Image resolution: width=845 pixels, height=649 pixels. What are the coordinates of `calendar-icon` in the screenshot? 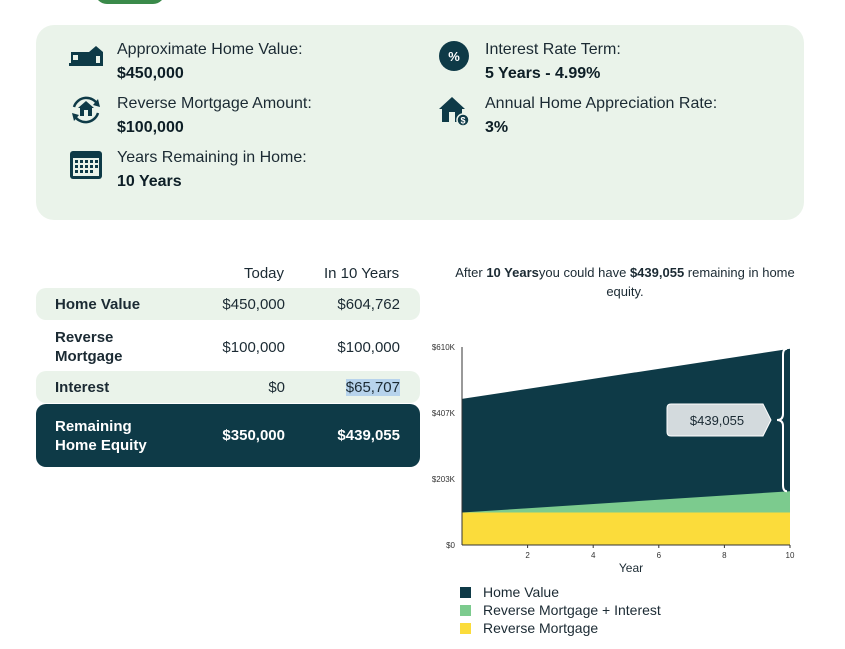 It's located at (86, 164).